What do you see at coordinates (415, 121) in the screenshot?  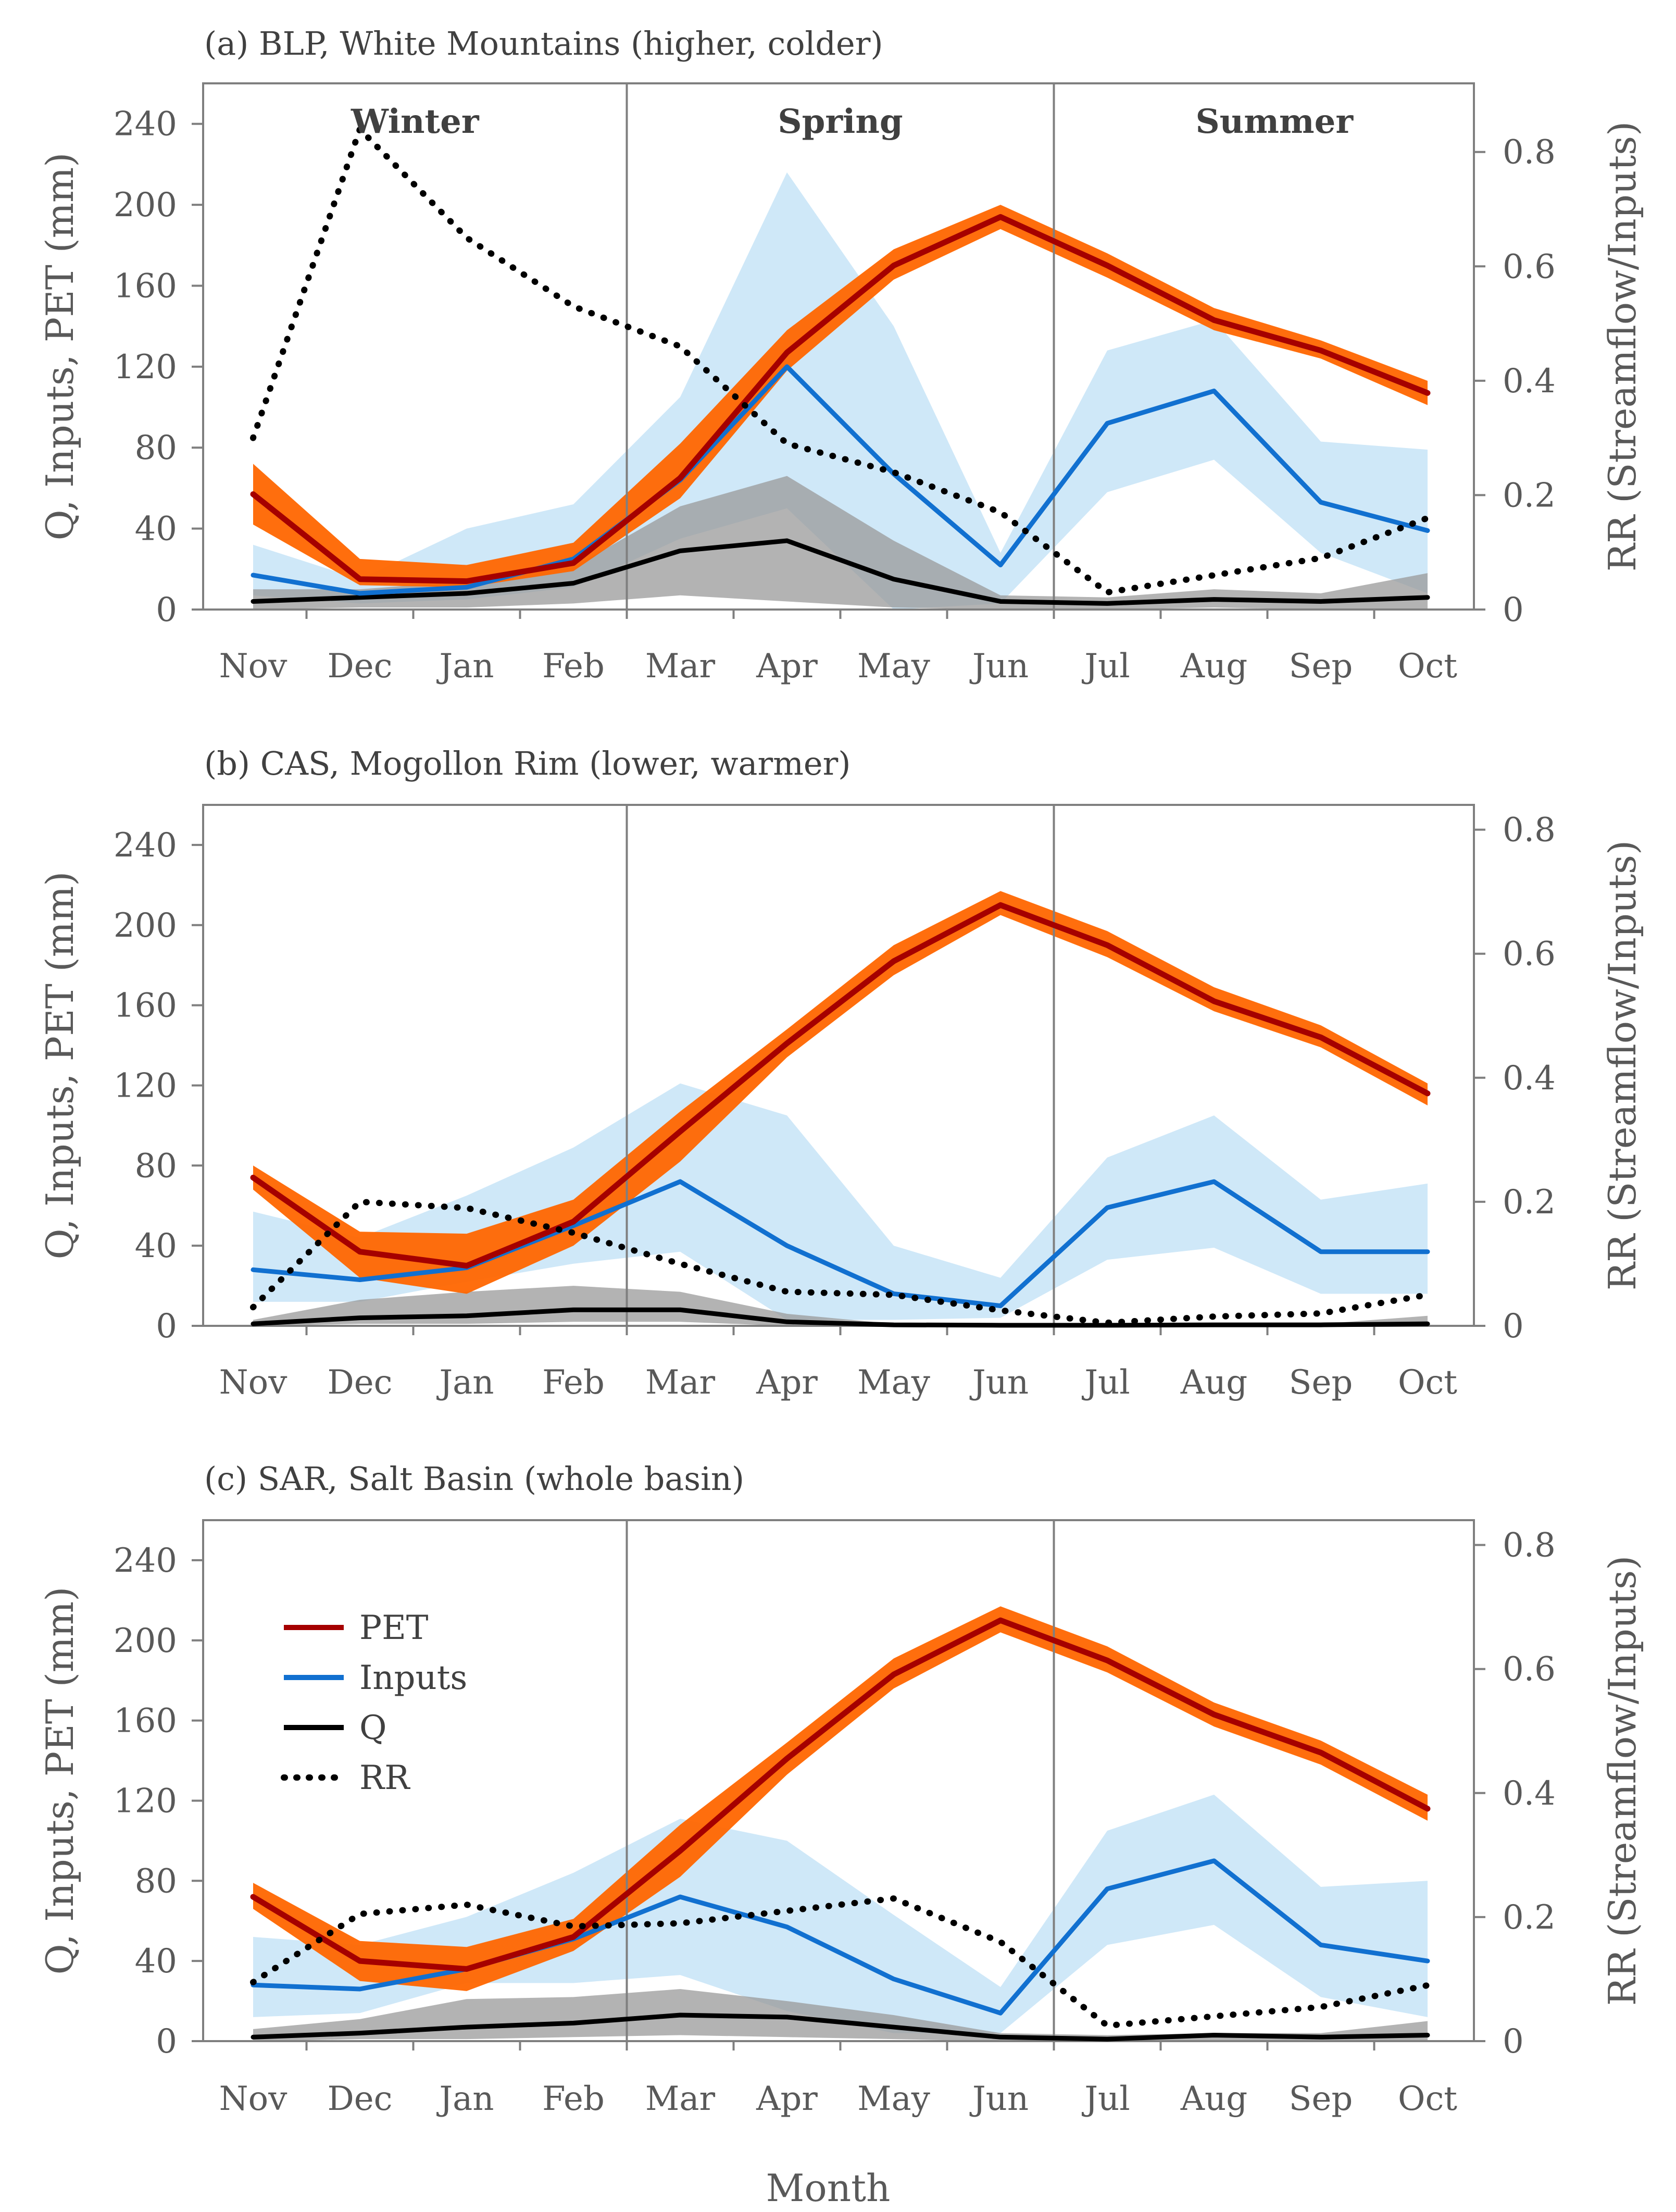 I see `season-label-winter: Winter` at bounding box center [415, 121].